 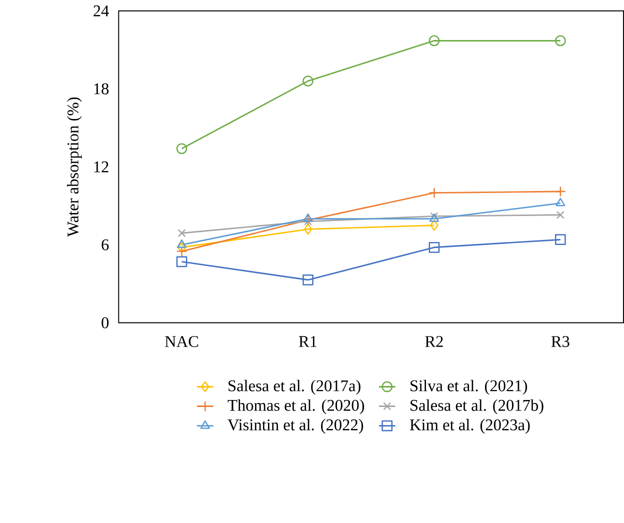 What do you see at coordinates (74, 167) in the screenshot?
I see `y-axis-title: Water absorption (%)` at bounding box center [74, 167].